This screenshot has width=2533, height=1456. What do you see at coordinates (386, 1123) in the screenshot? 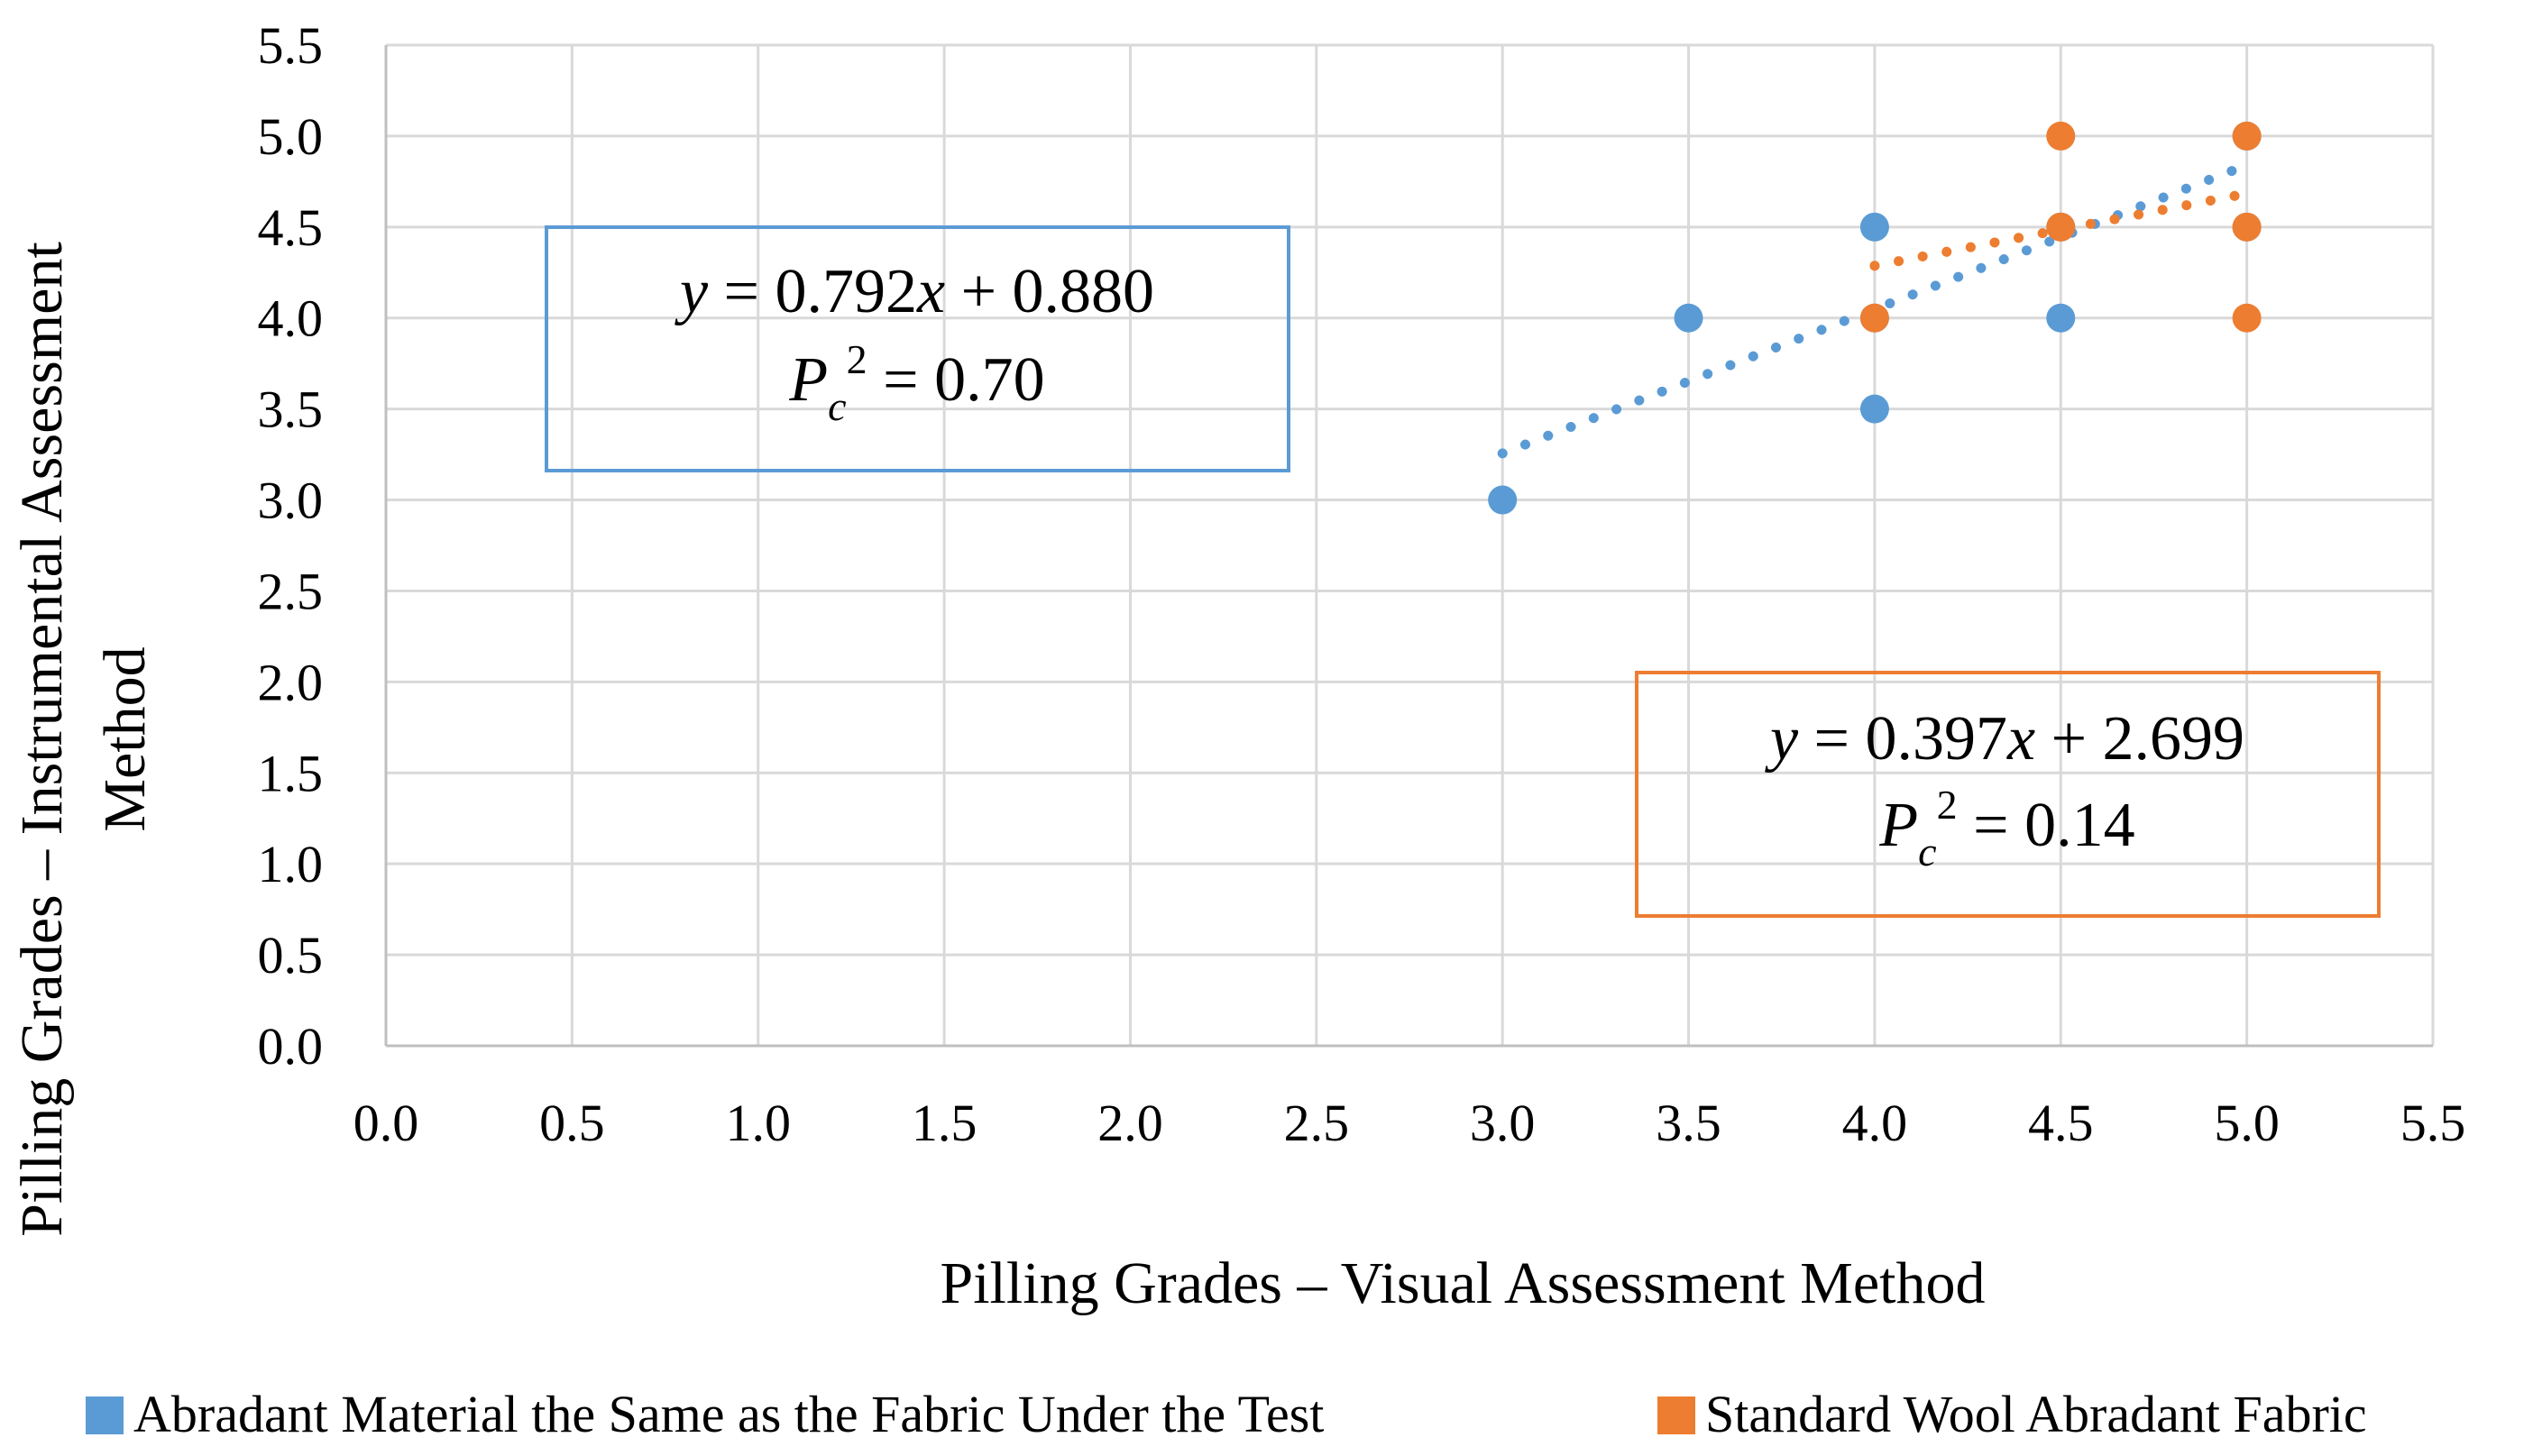
I see `x-tick-label: 0.0` at bounding box center [386, 1123].